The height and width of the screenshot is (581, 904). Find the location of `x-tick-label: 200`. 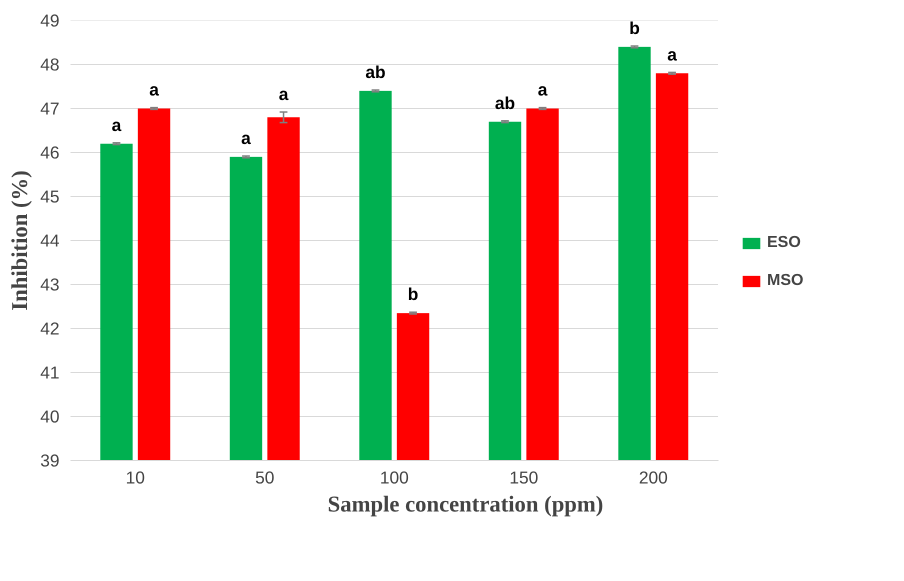

x-tick-label: 200 is located at coordinates (653, 478).